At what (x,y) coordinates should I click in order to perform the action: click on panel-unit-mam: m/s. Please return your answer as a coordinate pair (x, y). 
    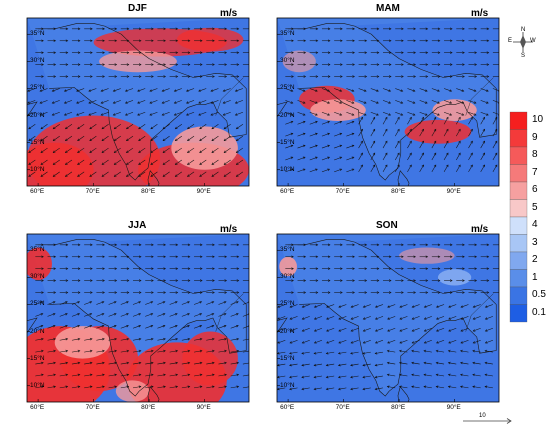
    Looking at the image, I should click on (480, 13).